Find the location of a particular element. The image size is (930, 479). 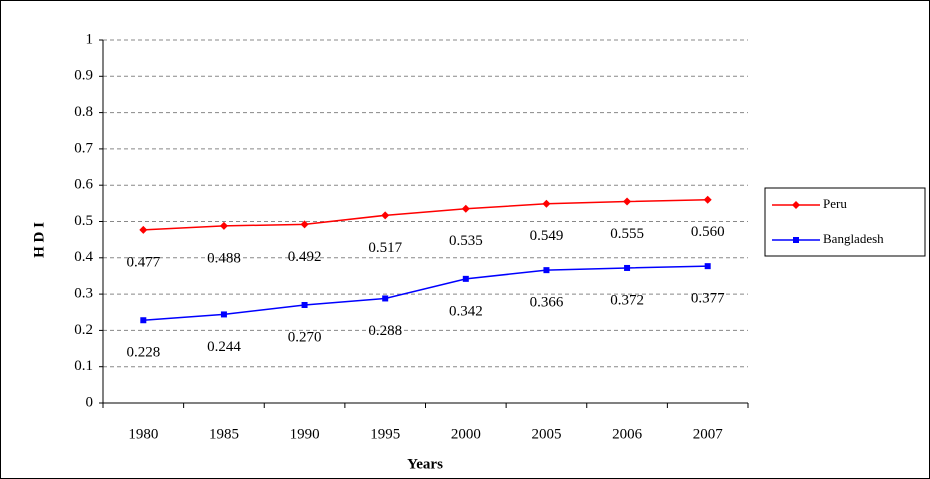

data-label: 0.477 is located at coordinates (143, 262).